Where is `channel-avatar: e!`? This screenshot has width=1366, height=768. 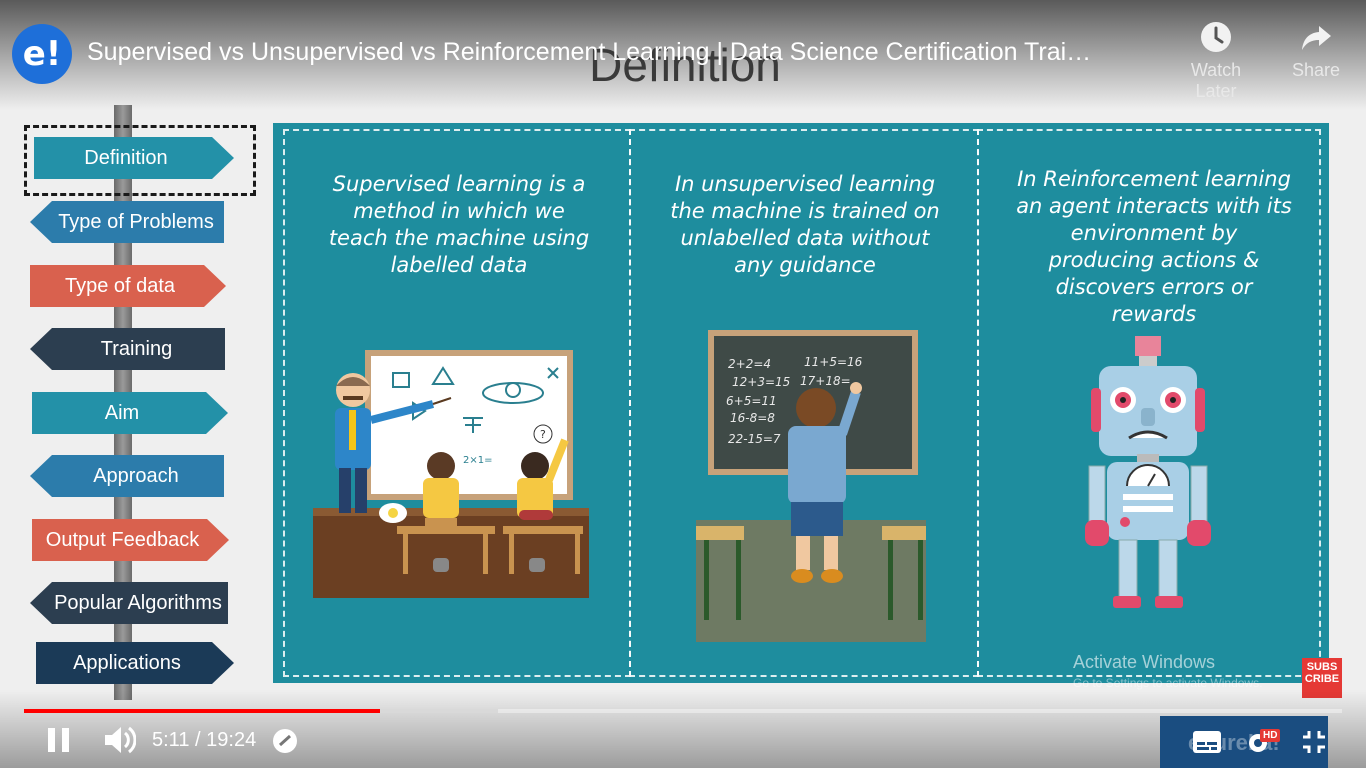 channel-avatar: e! is located at coordinates (42, 54).